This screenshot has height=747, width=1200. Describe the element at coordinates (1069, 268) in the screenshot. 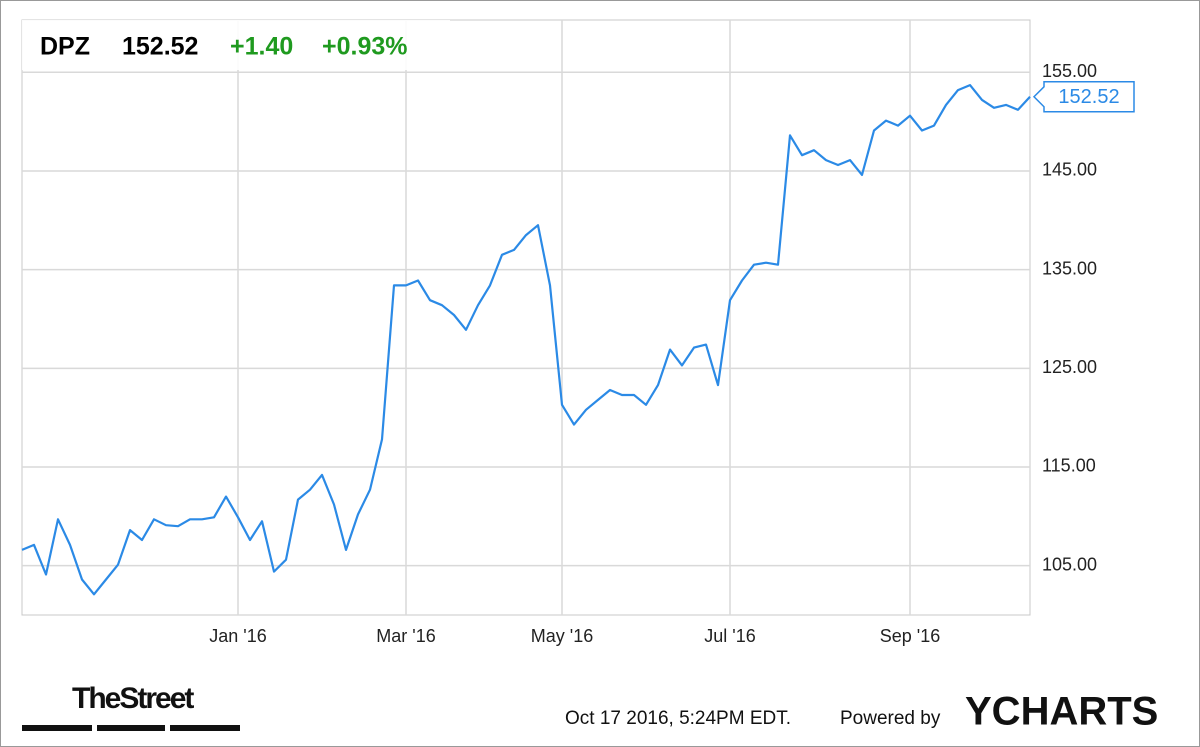

I see `y-tick-label: 135.00` at that location.